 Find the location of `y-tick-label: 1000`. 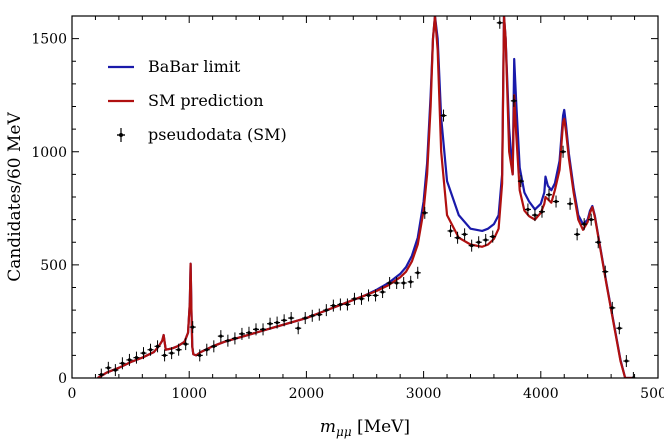

y-tick-label: 1000 is located at coordinates (49, 153).